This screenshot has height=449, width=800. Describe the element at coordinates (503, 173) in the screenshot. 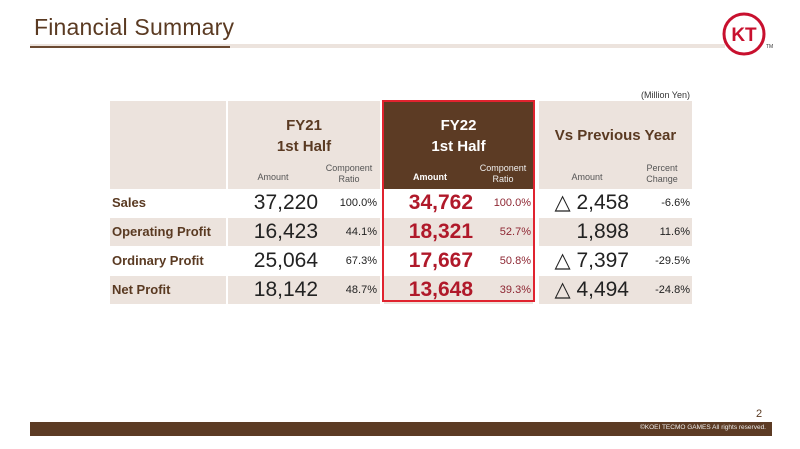

I see `header-fy22-ratio: Component Ratio` at that location.